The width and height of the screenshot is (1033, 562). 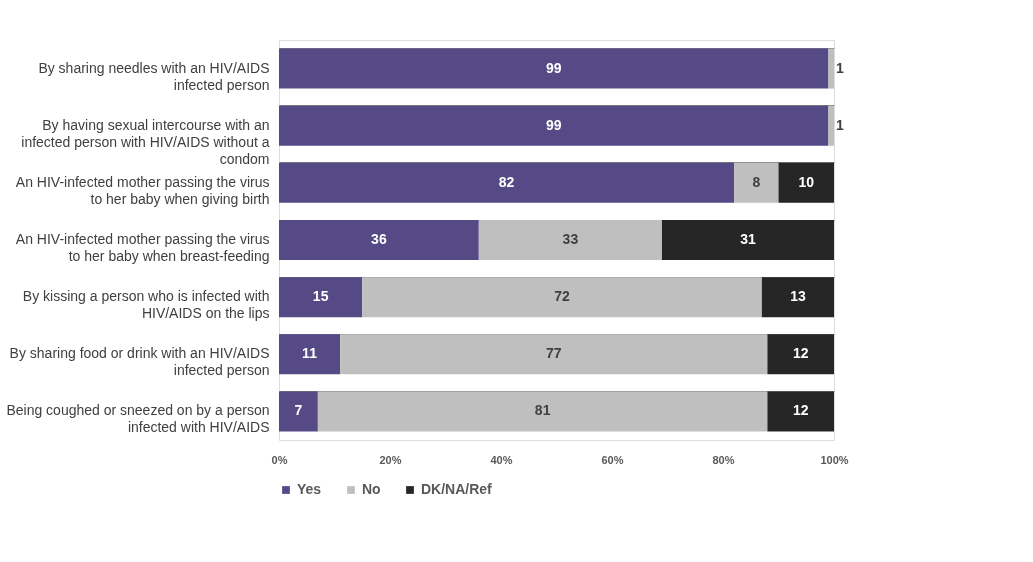 I want to click on data-label: 81, so click(x=542, y=410).